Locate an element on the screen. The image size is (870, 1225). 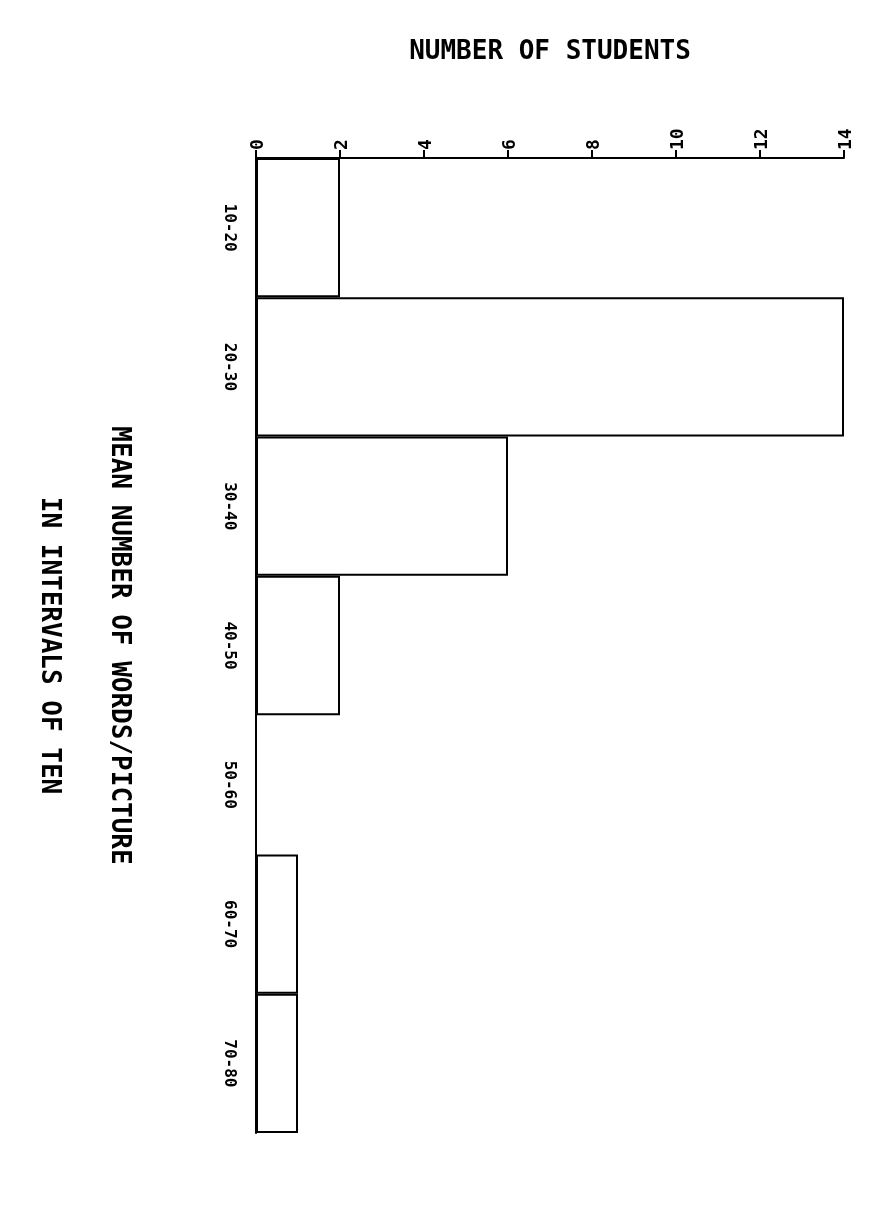
x-tick-label: 12 is located at coordinates (760, 139).